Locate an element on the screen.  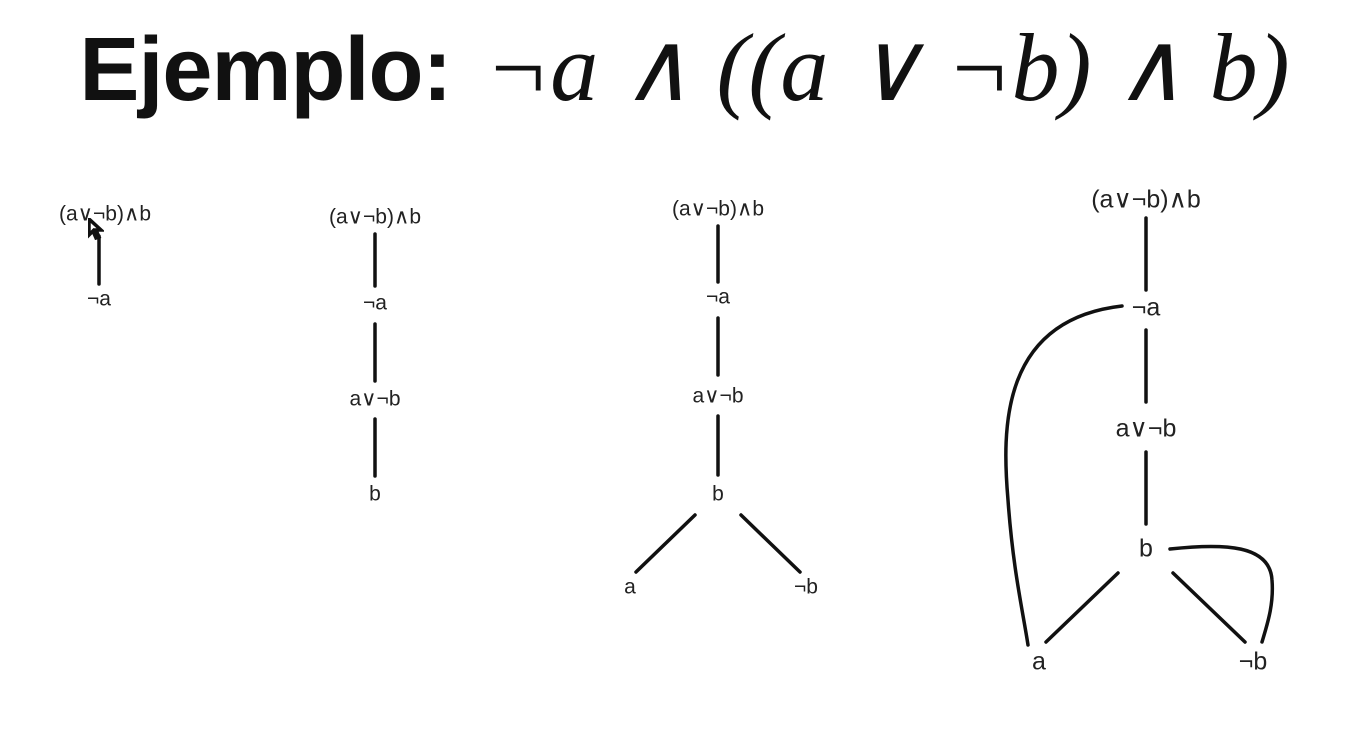
tree-step-4: (a∨¬b)∧b ¬a a∨¬b b a ¬b is located at coordinates (1139, 431).